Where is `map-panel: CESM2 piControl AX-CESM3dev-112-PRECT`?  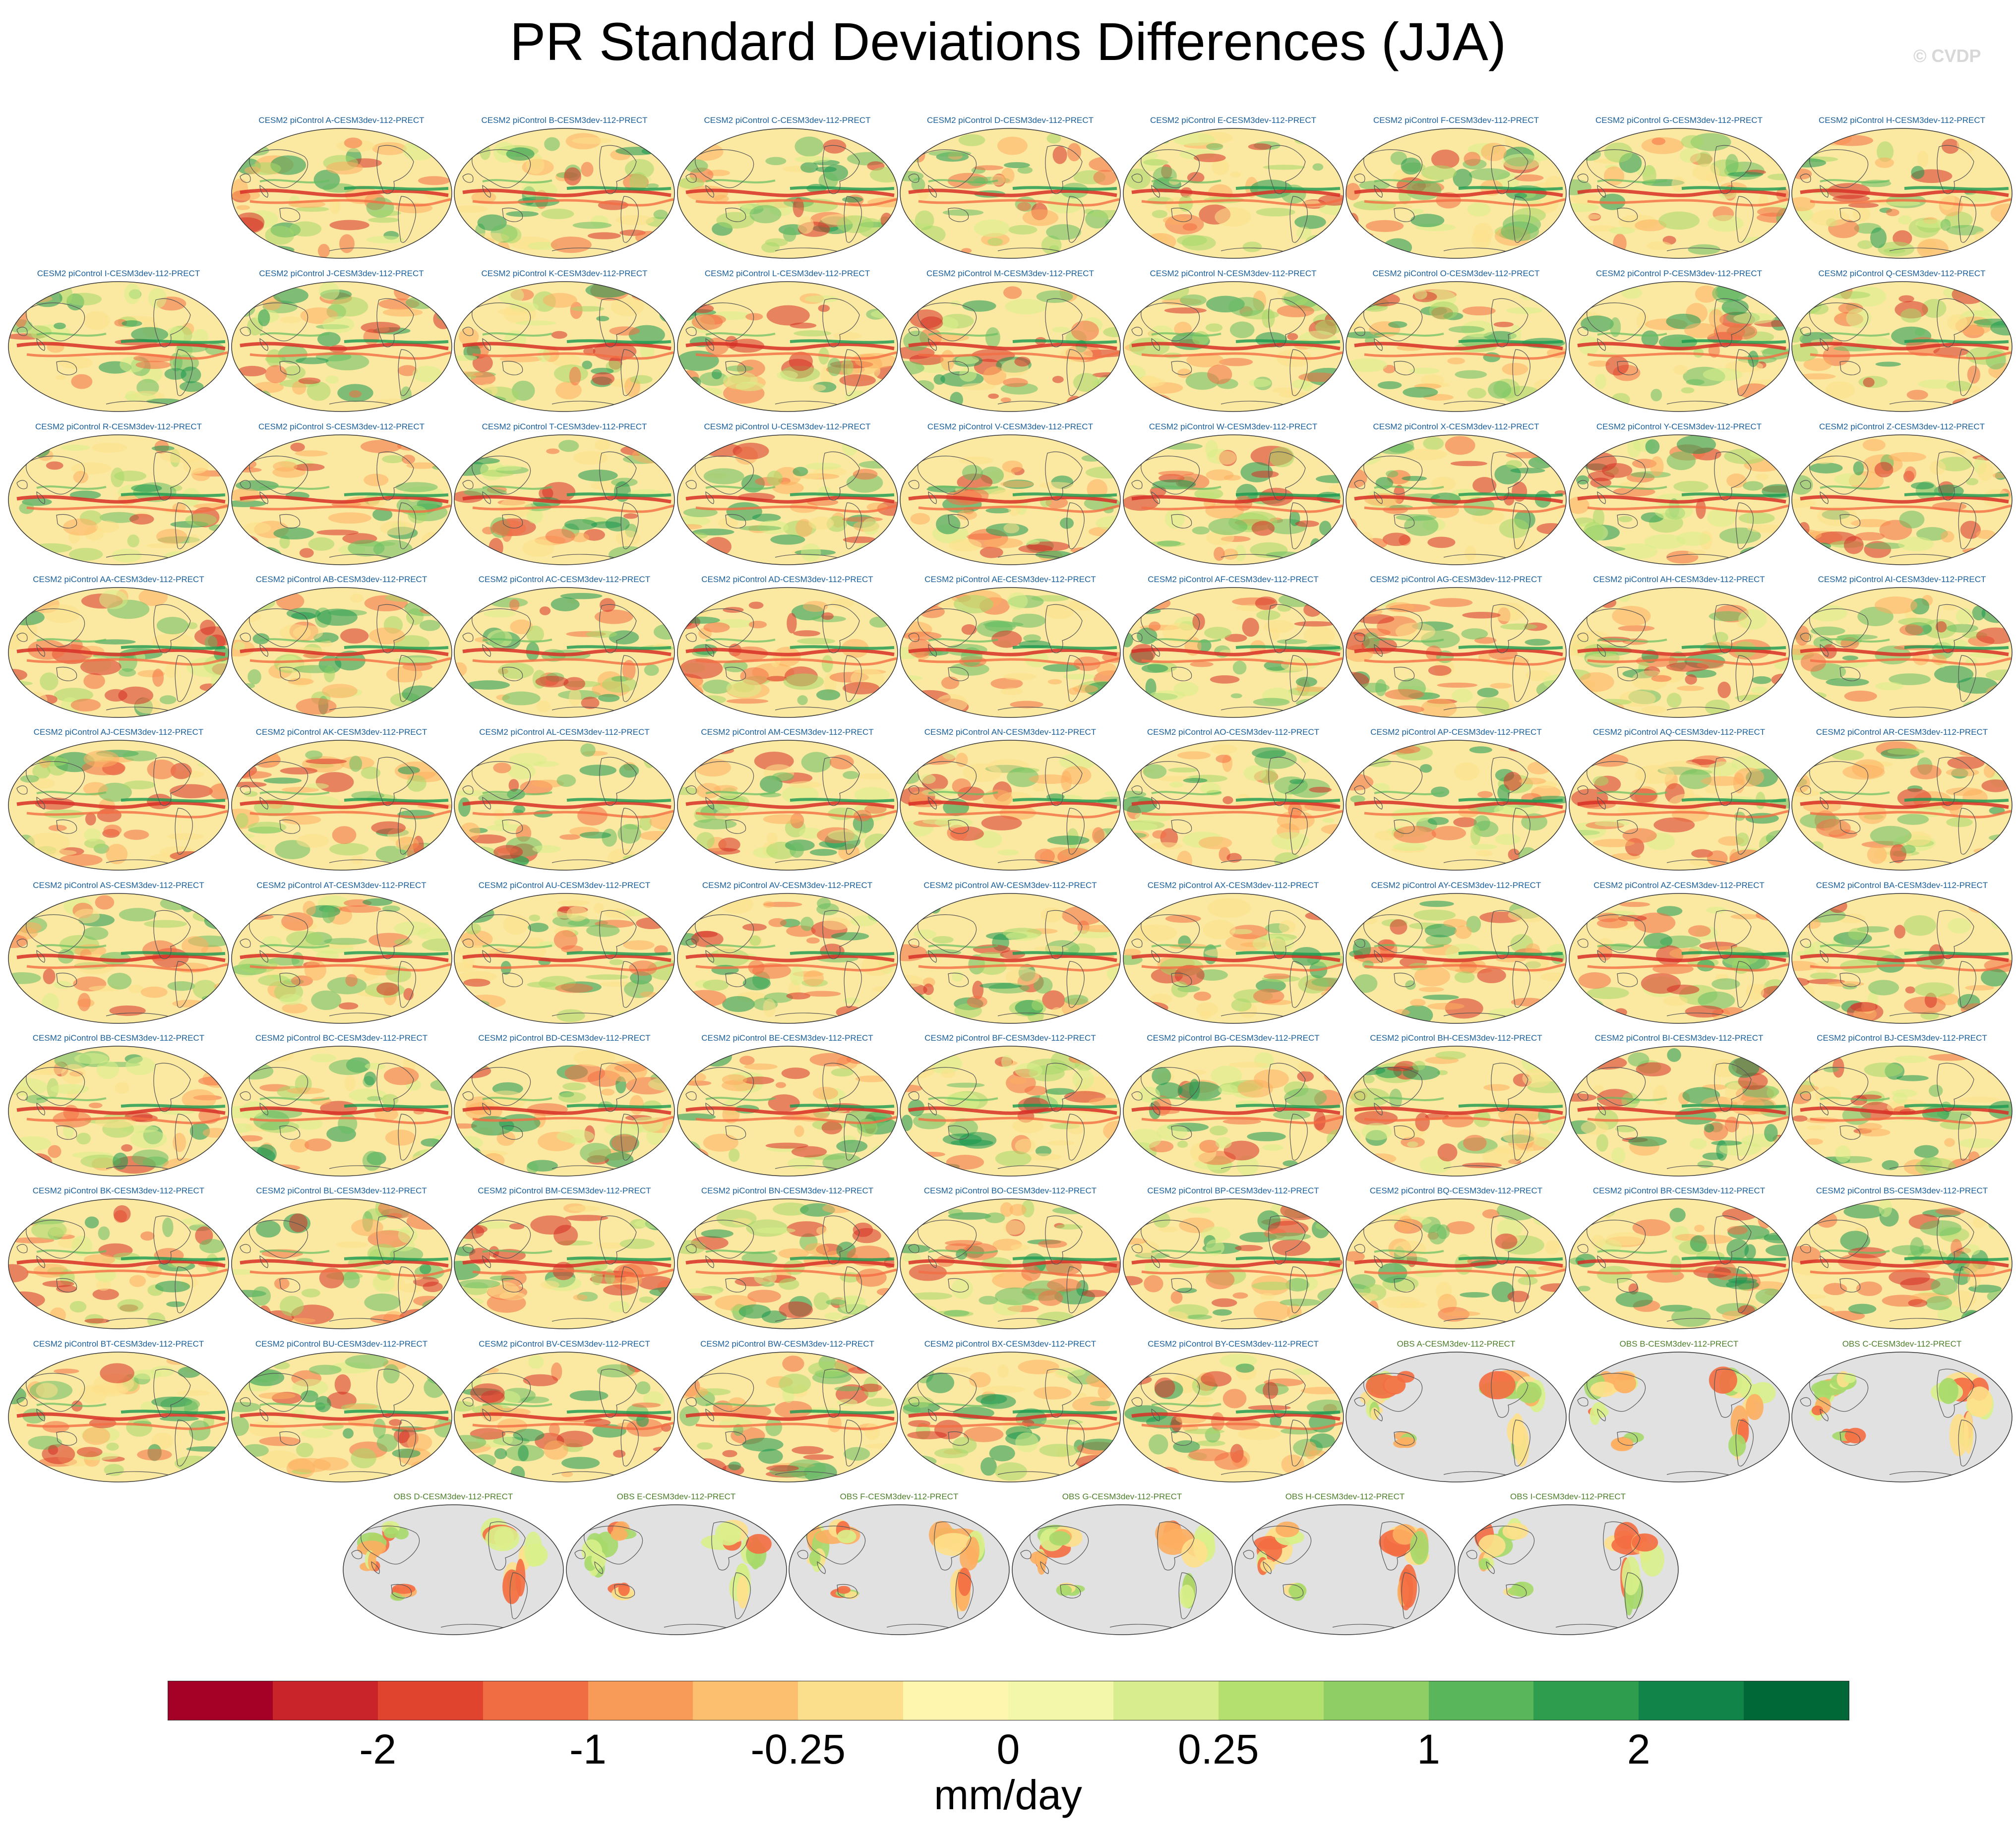
map-panel: CESM2 piControl AX-CESM3dev-112-PRECT is located at coordinates (1233, 952).